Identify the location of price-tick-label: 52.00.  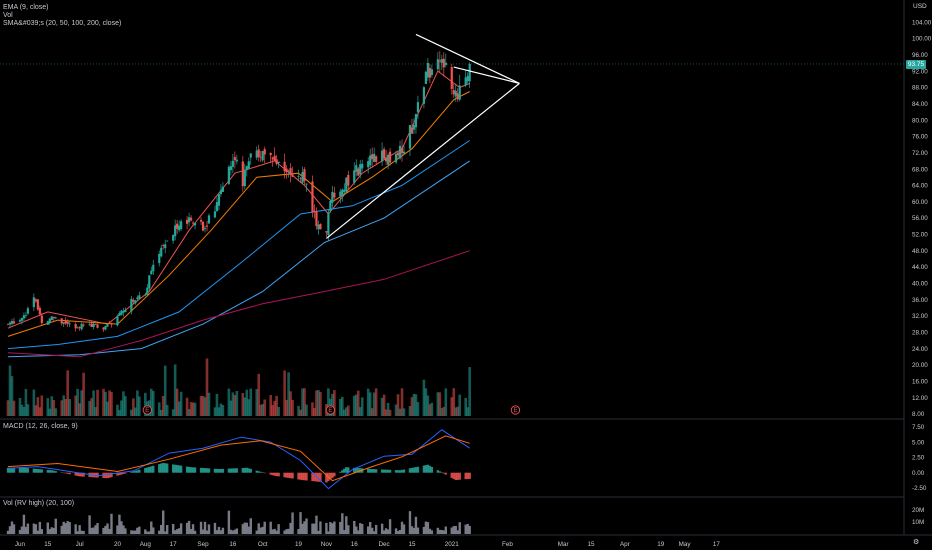
(920, 235).